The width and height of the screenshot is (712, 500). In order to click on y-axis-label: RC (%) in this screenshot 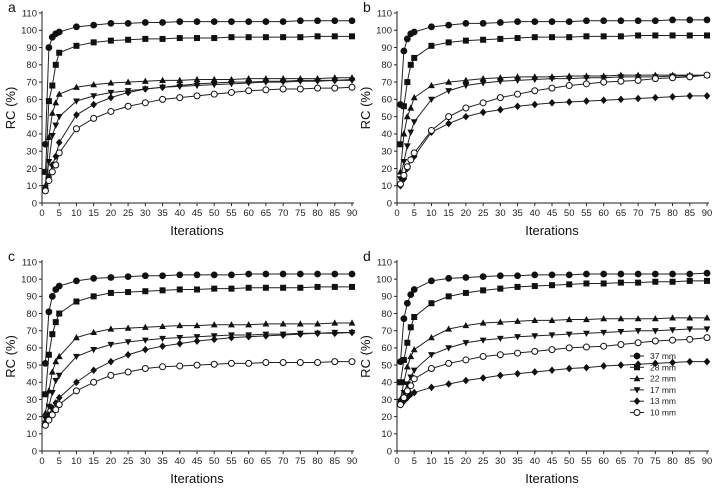, I will do `click(10, 356)`.